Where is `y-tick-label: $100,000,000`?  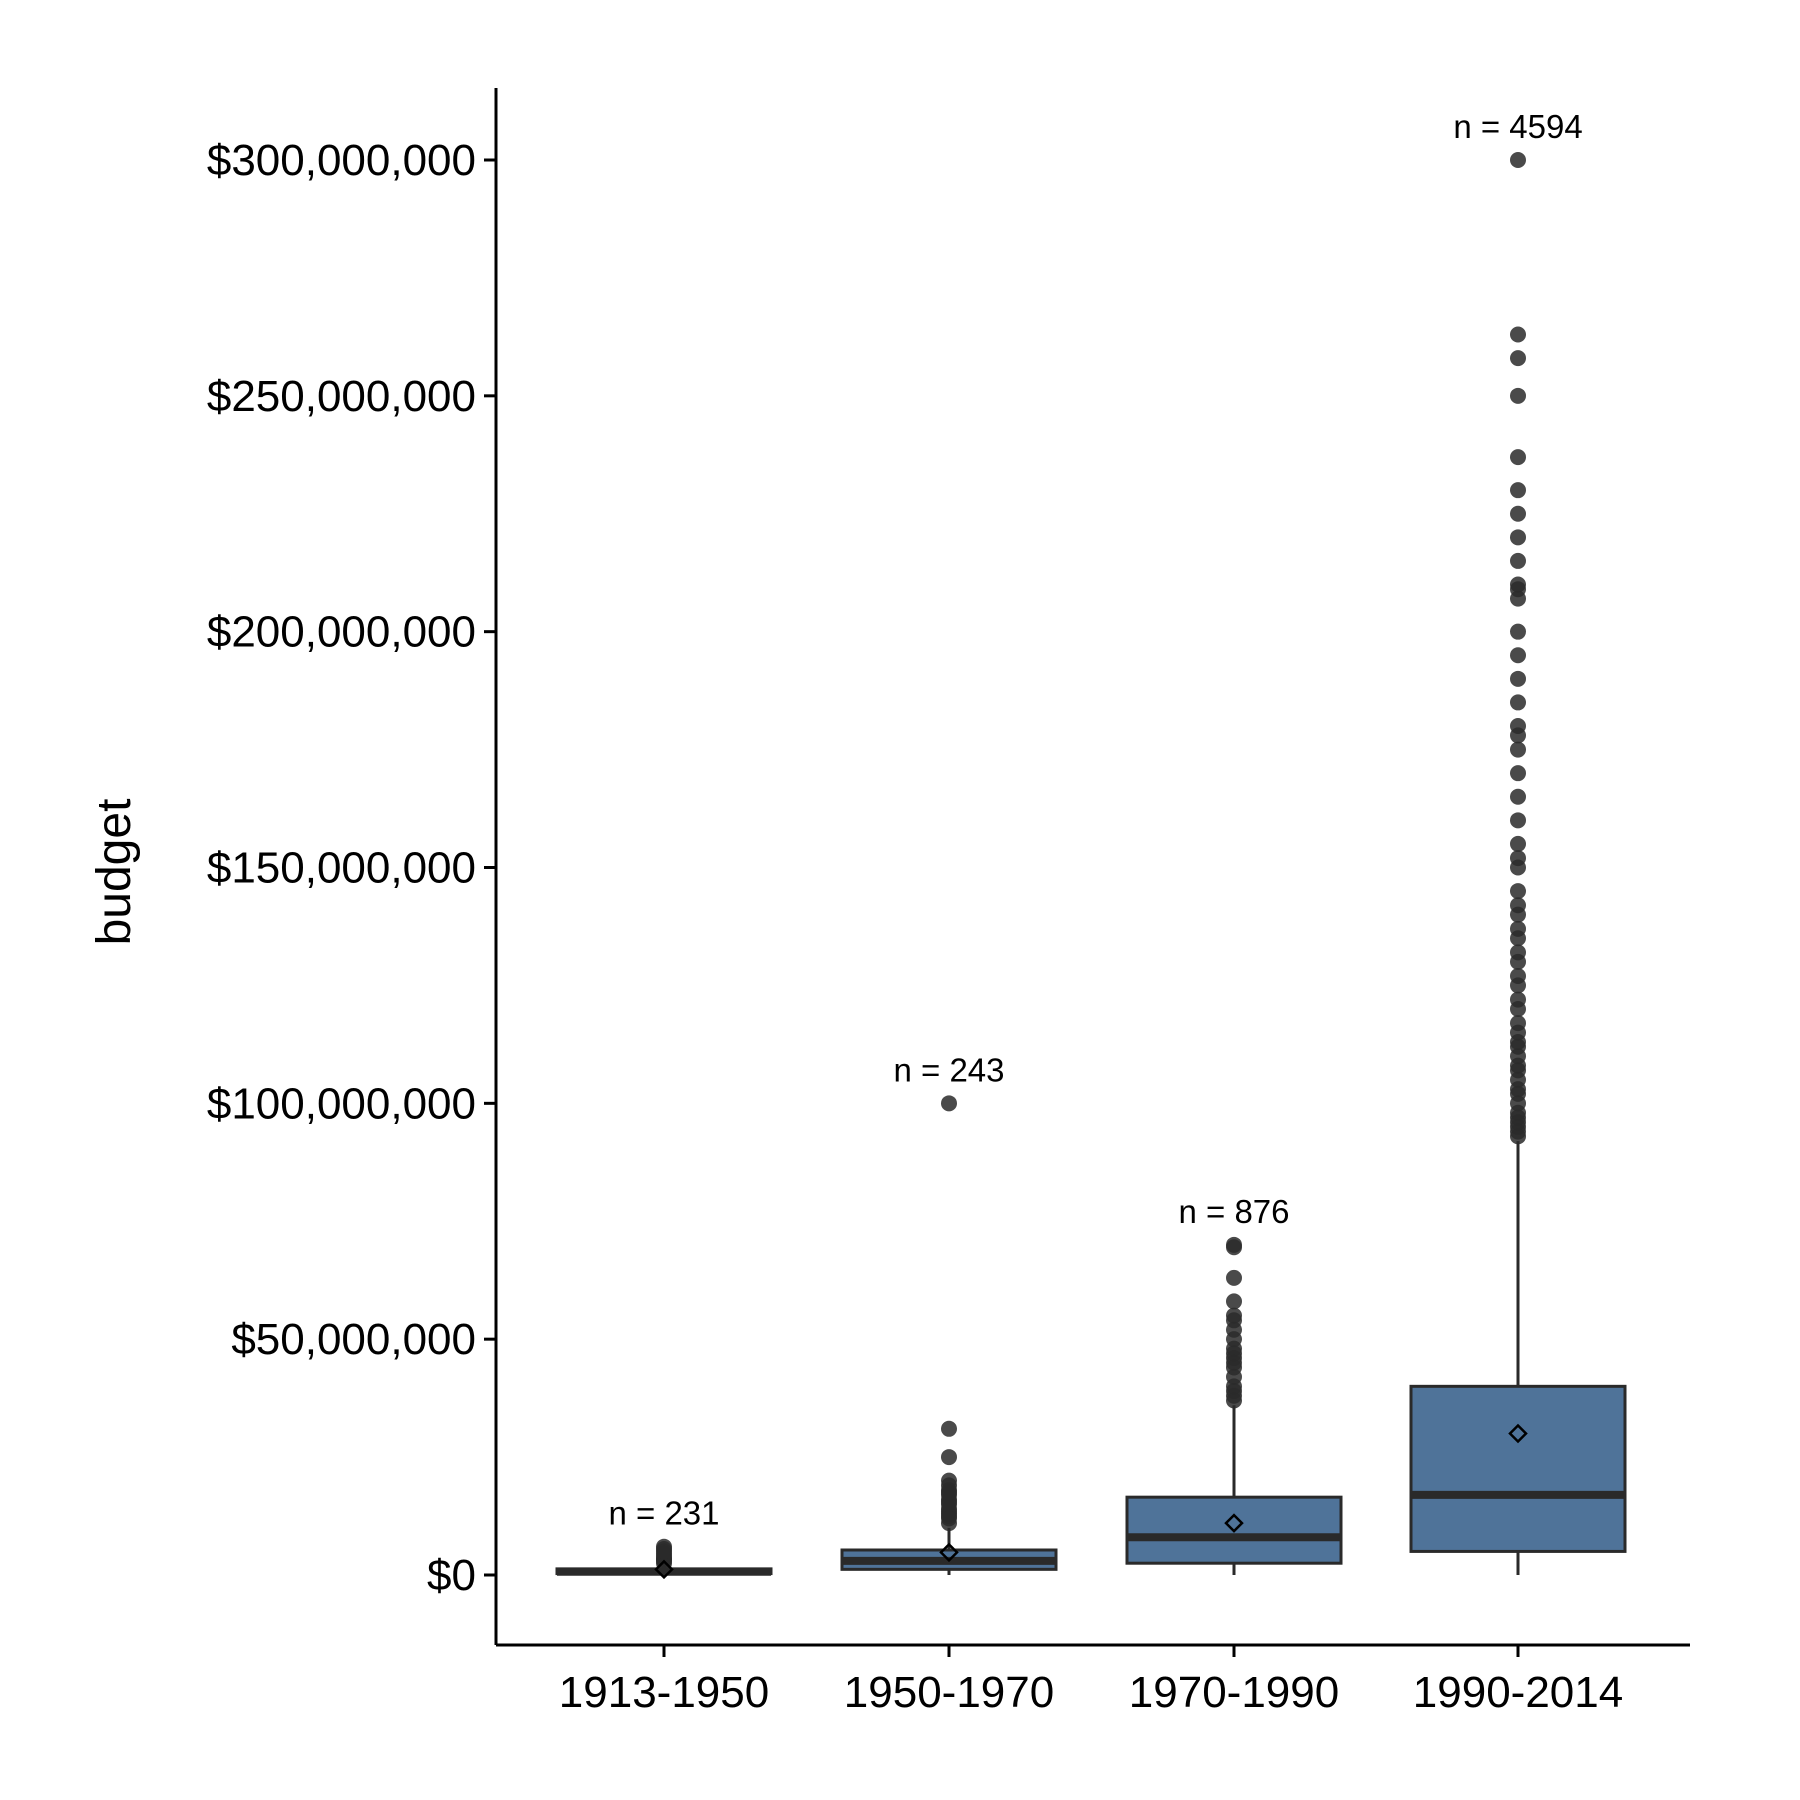
y-tick-label: $100,000,000 is located at coordinates (341, 1103).